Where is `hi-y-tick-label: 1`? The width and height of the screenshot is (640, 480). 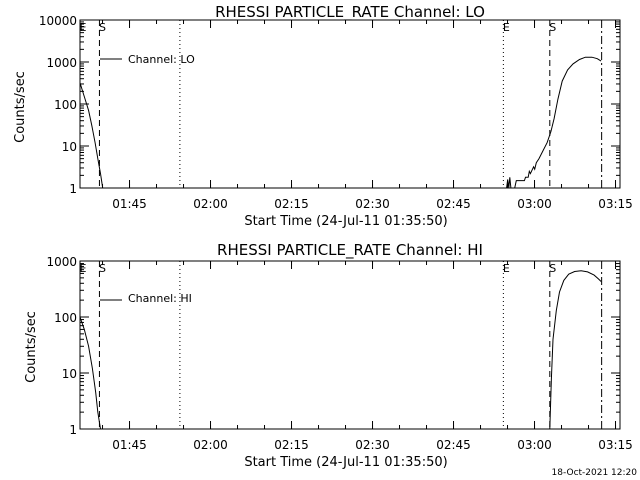 hi-y-tick-label: 1 is located at coordinates (73, 430).